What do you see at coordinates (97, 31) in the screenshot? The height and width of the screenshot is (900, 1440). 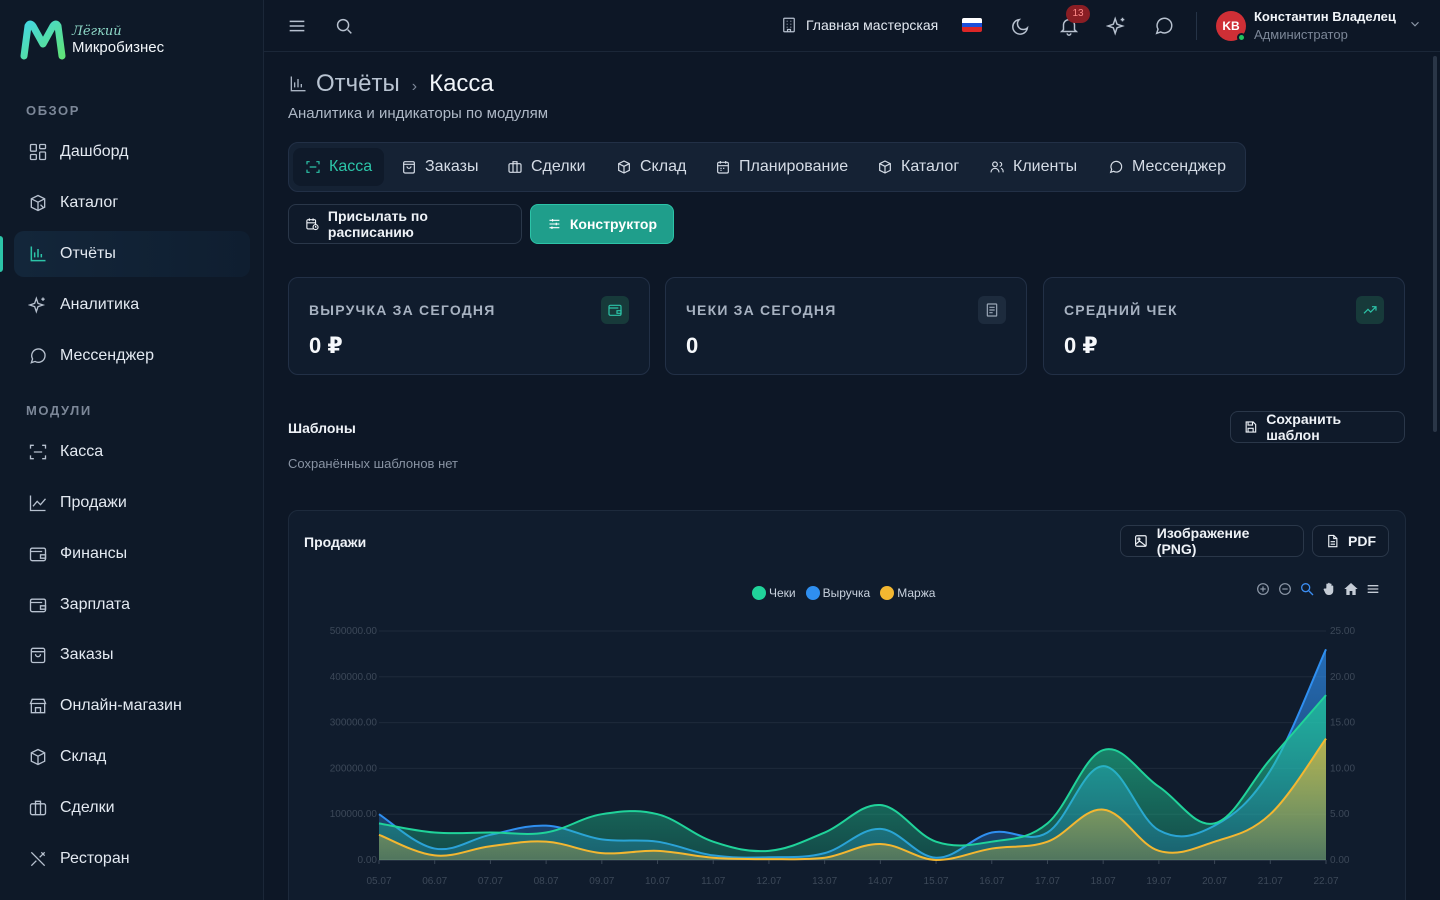 I see `brand-subtitle: Лёгкий` at bounding box center [97, 31].